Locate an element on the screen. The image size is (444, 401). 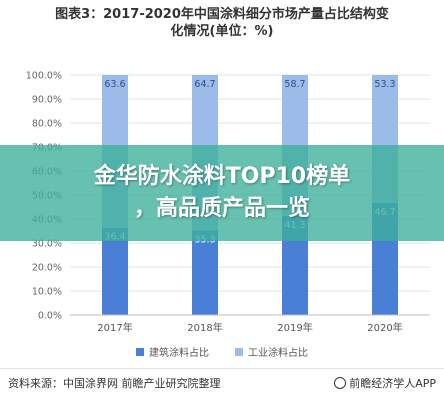
y-tick-label: 90.0% is located at coordinates (47, 100).